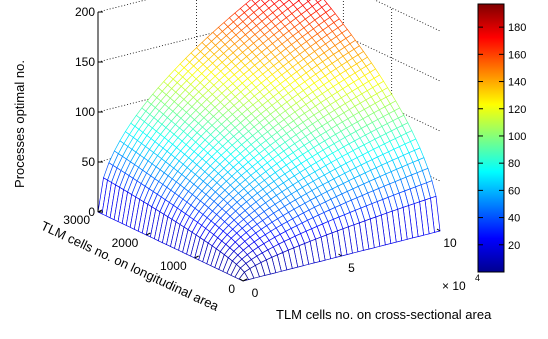 Image resolution: width=548 pixels, height=339 pixels. I want to click on y-tick-label: 2000, so click(125, 243).